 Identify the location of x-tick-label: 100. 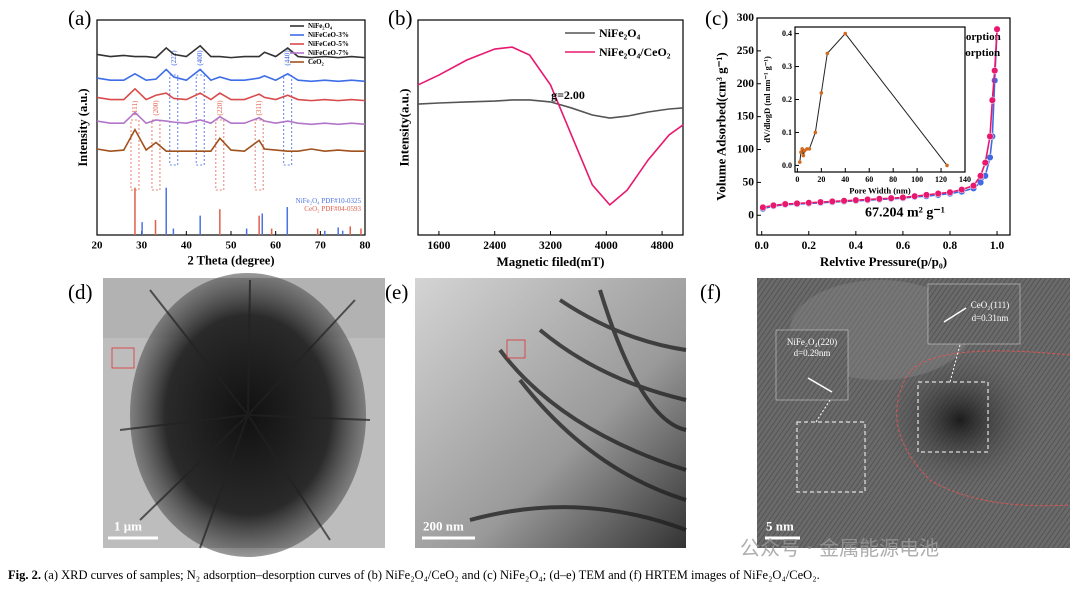
(917, 179).